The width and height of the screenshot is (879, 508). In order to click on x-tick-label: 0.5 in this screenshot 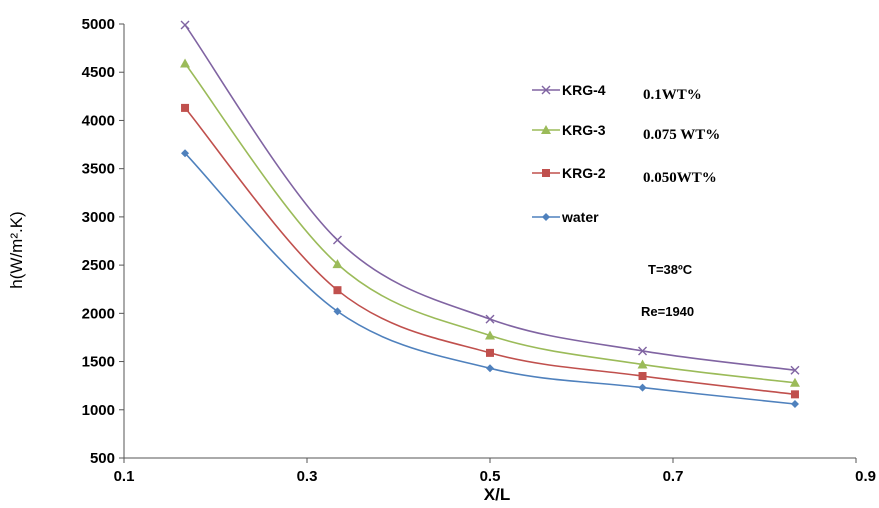, I will do `click(490, 476)`.